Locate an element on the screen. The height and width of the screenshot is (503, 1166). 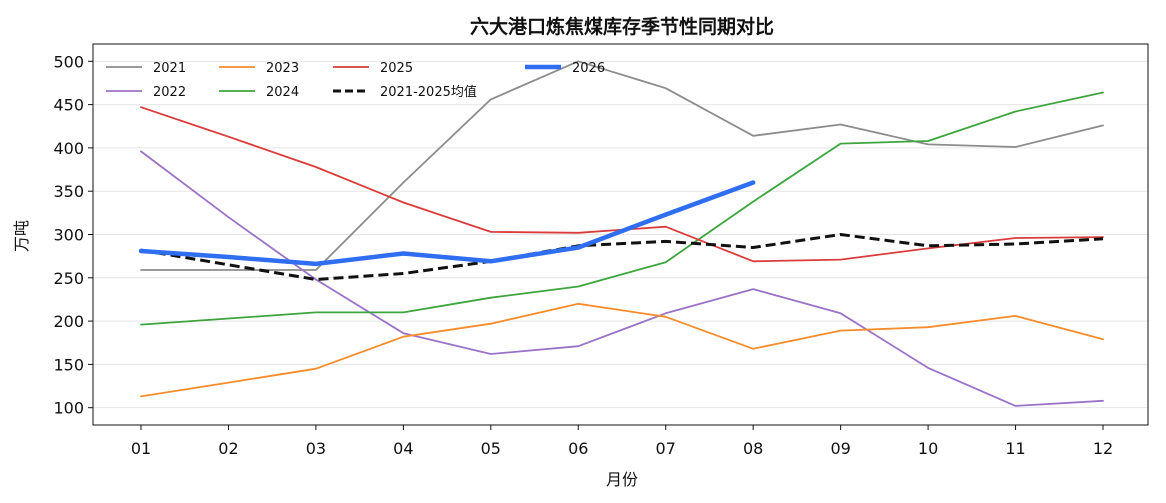
x-axis-title: 月份 is located at coordinates (622, 479).